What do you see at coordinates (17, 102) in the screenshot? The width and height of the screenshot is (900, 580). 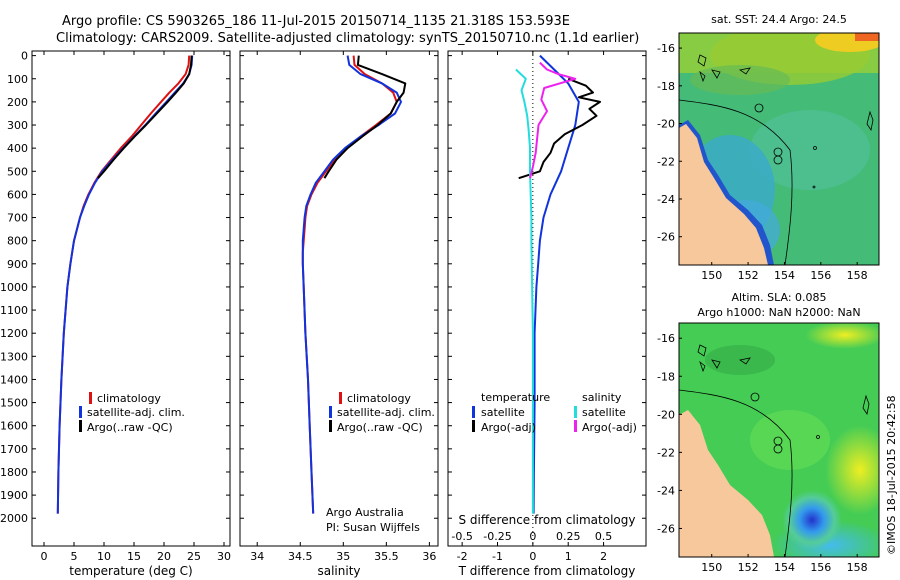 I see `y-tick-label: 200` at bounding box center [17, 102].